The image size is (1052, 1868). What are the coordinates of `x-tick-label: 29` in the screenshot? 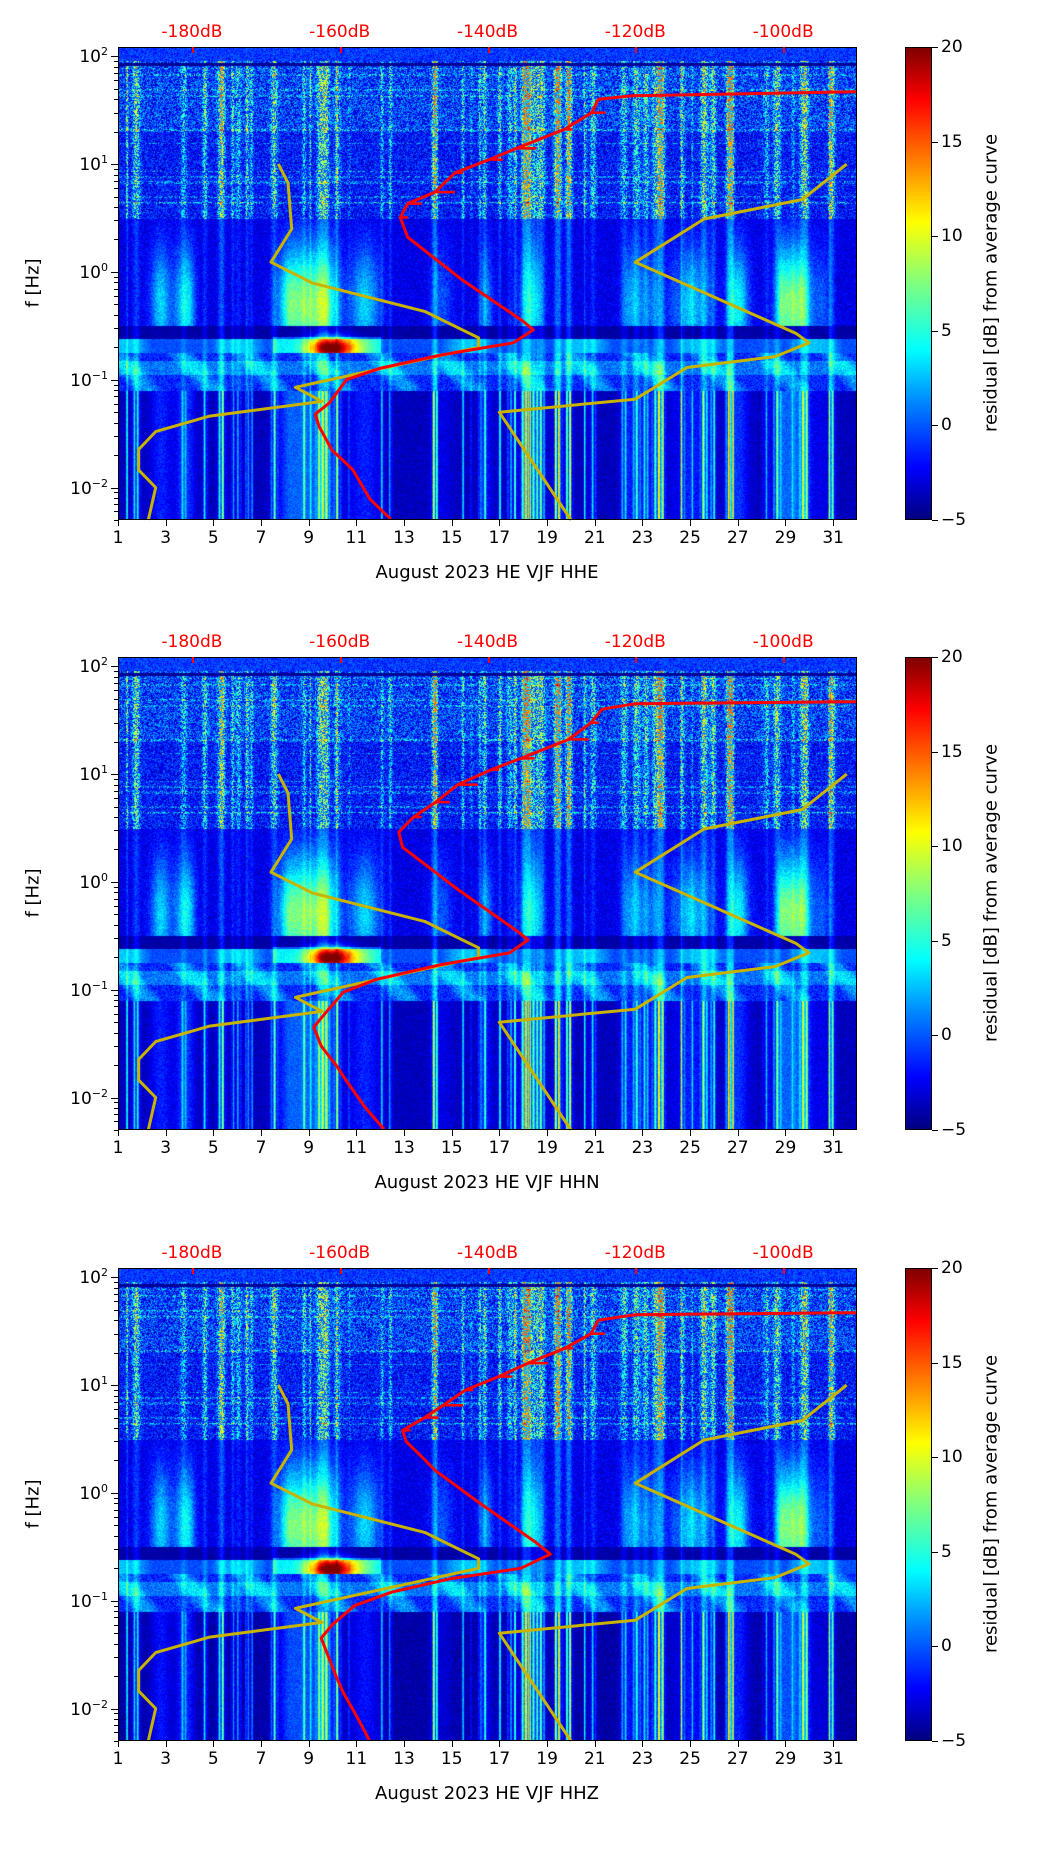 It's located at (785, 1759).